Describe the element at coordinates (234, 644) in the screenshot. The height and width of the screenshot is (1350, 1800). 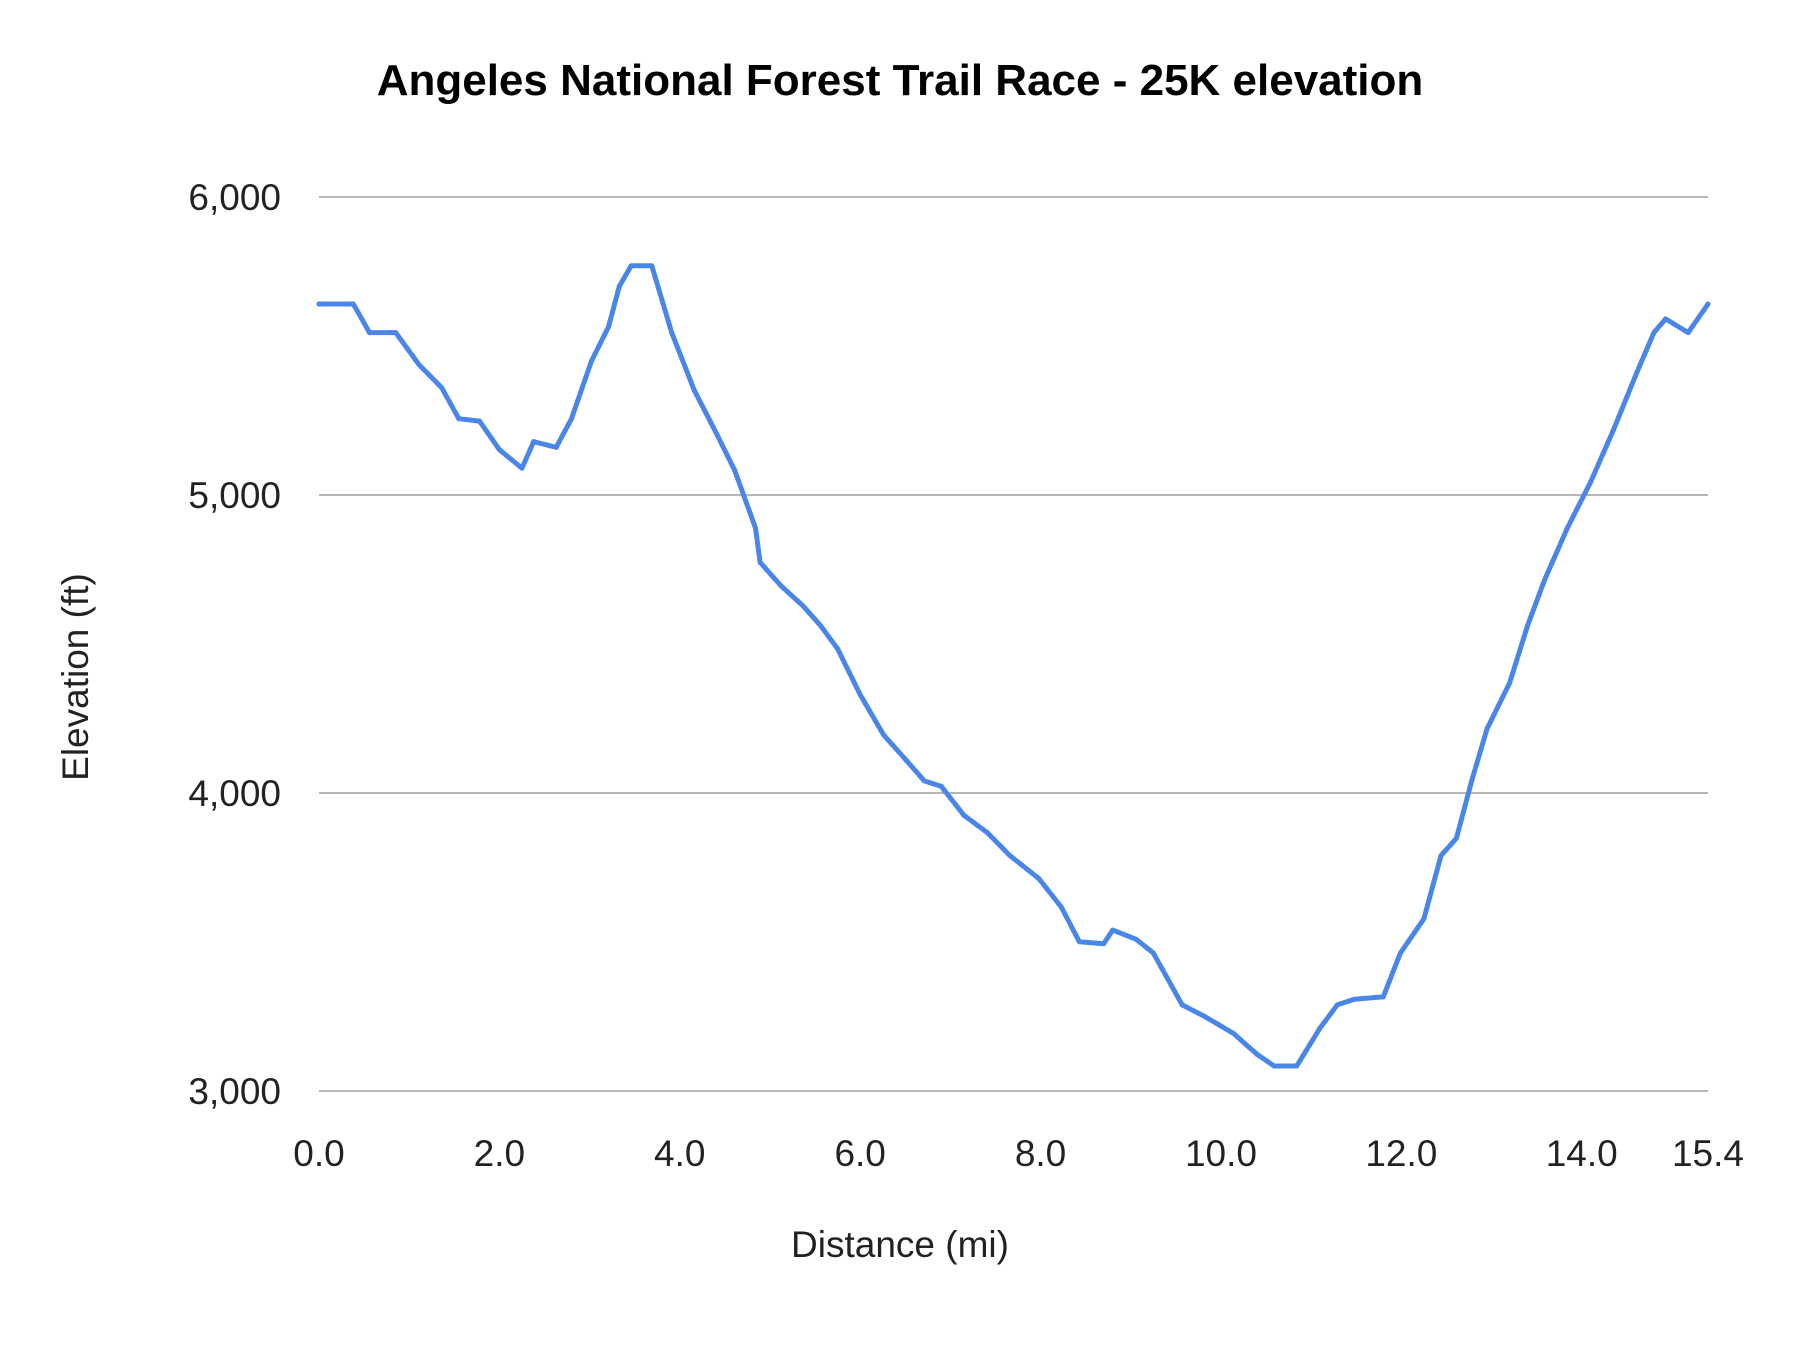
I see `y-tick-labels: 3,000 4,000 5,000 6,000` at that location.